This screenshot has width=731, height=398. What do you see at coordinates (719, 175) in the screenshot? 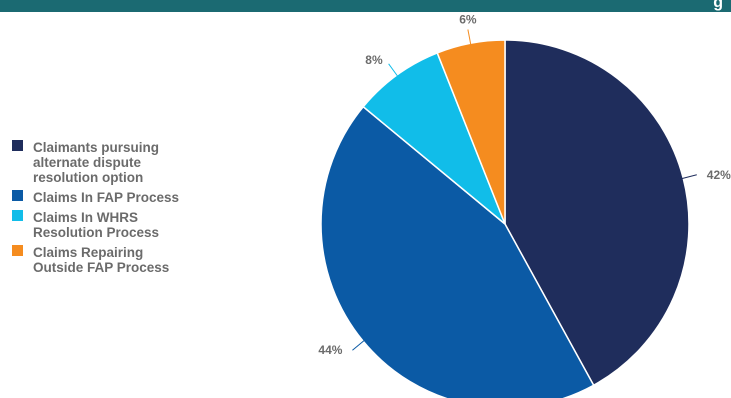
I see `slice-percent-label: 42%` at bounding box center [719, 175].